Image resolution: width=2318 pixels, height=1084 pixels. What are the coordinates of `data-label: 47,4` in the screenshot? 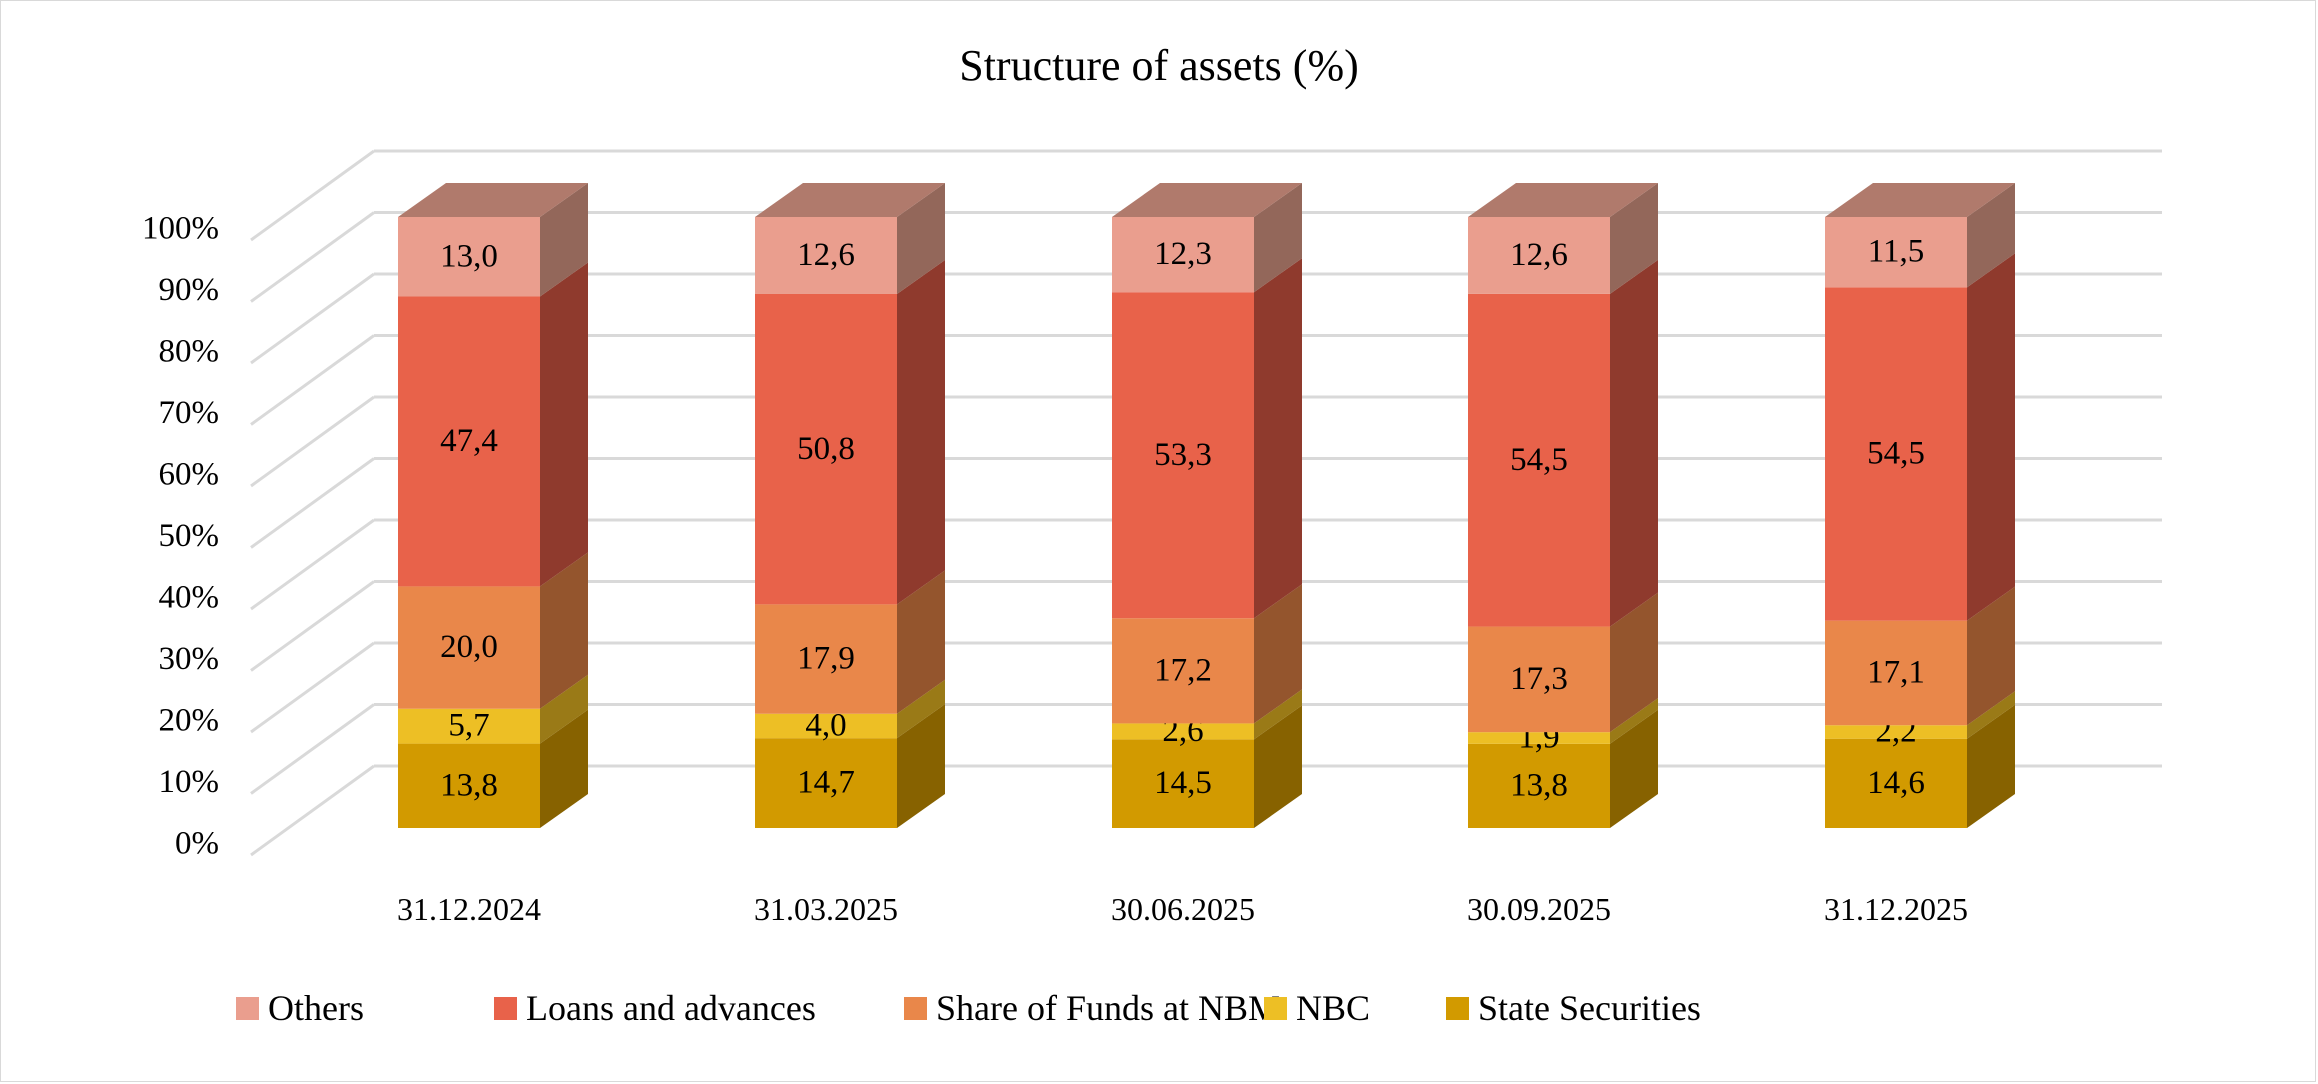 It's located at (469, 441).